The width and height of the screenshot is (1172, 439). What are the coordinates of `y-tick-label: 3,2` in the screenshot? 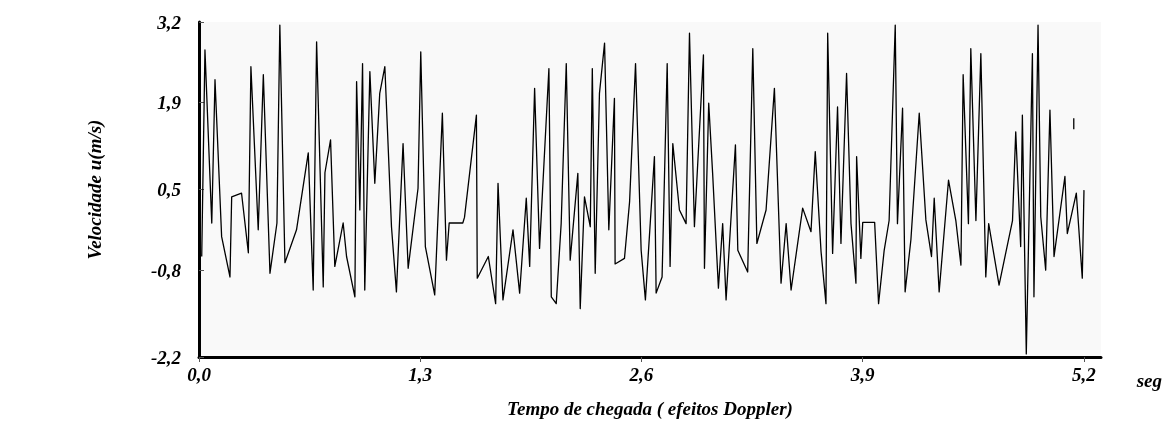 It's located at (169, 22).